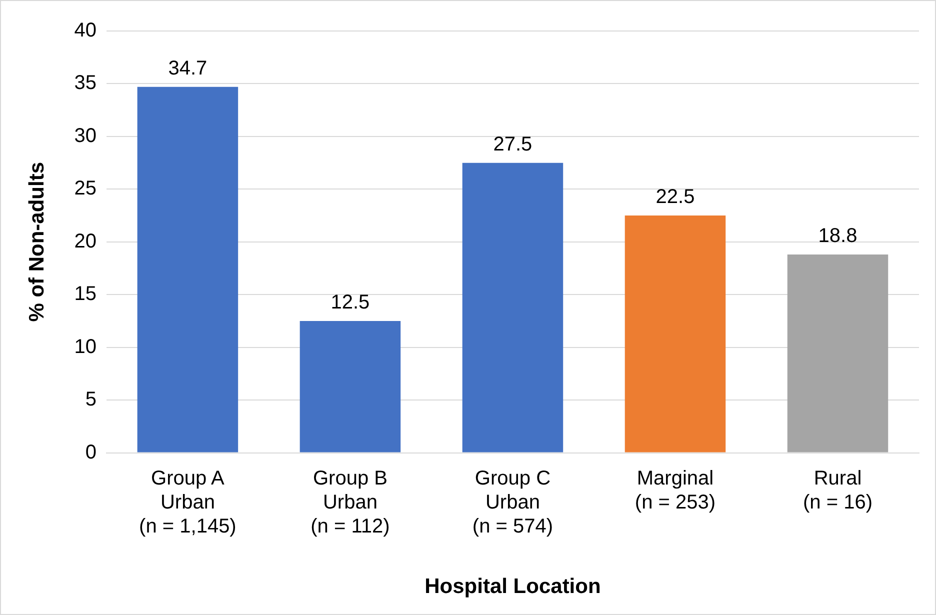  I want to click on data-label: 18.8, so click(838, 236).